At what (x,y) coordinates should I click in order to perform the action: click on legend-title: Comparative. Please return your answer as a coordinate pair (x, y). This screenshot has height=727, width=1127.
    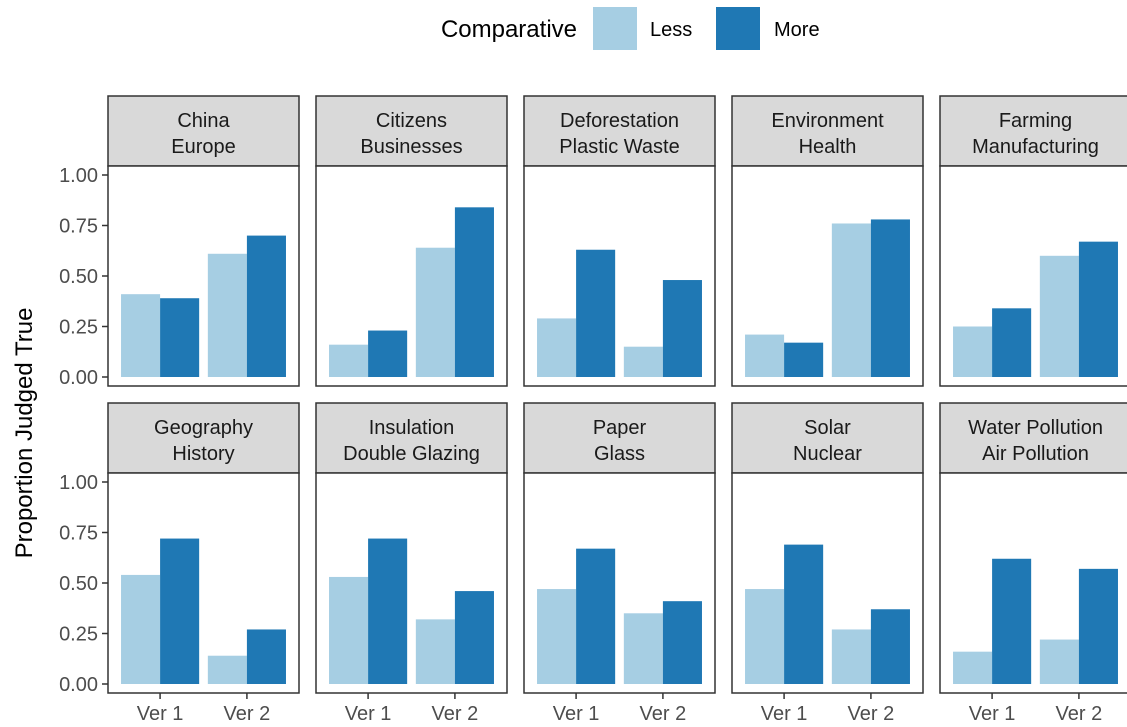
    Looking at the image, I should click on (509, 29).